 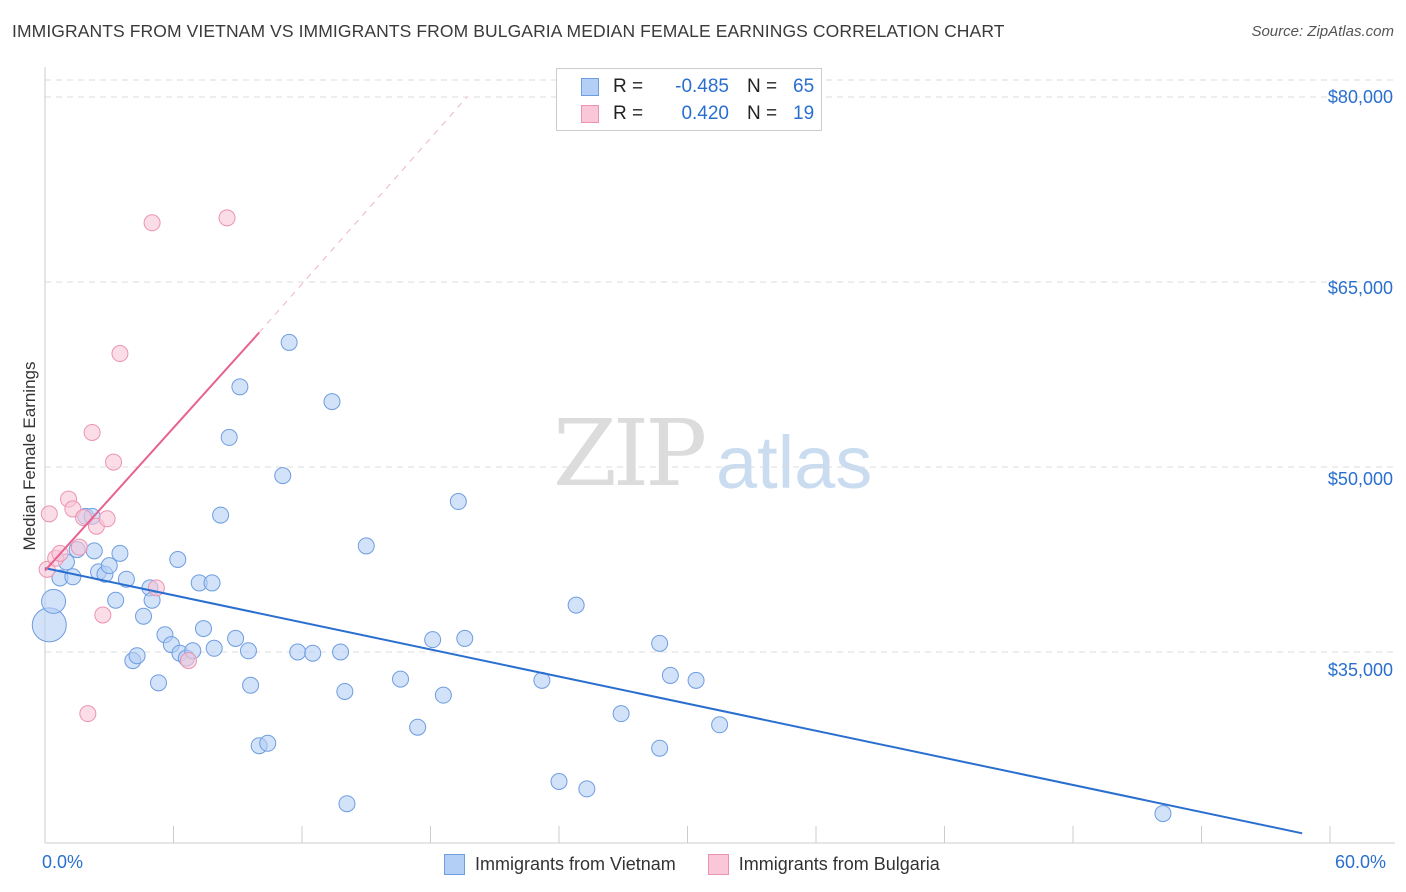 What do you see at coordinates (1360, 288) in the screenshot?
I see `y-tick-label: $65,000` at bounding box center [1360, 288].